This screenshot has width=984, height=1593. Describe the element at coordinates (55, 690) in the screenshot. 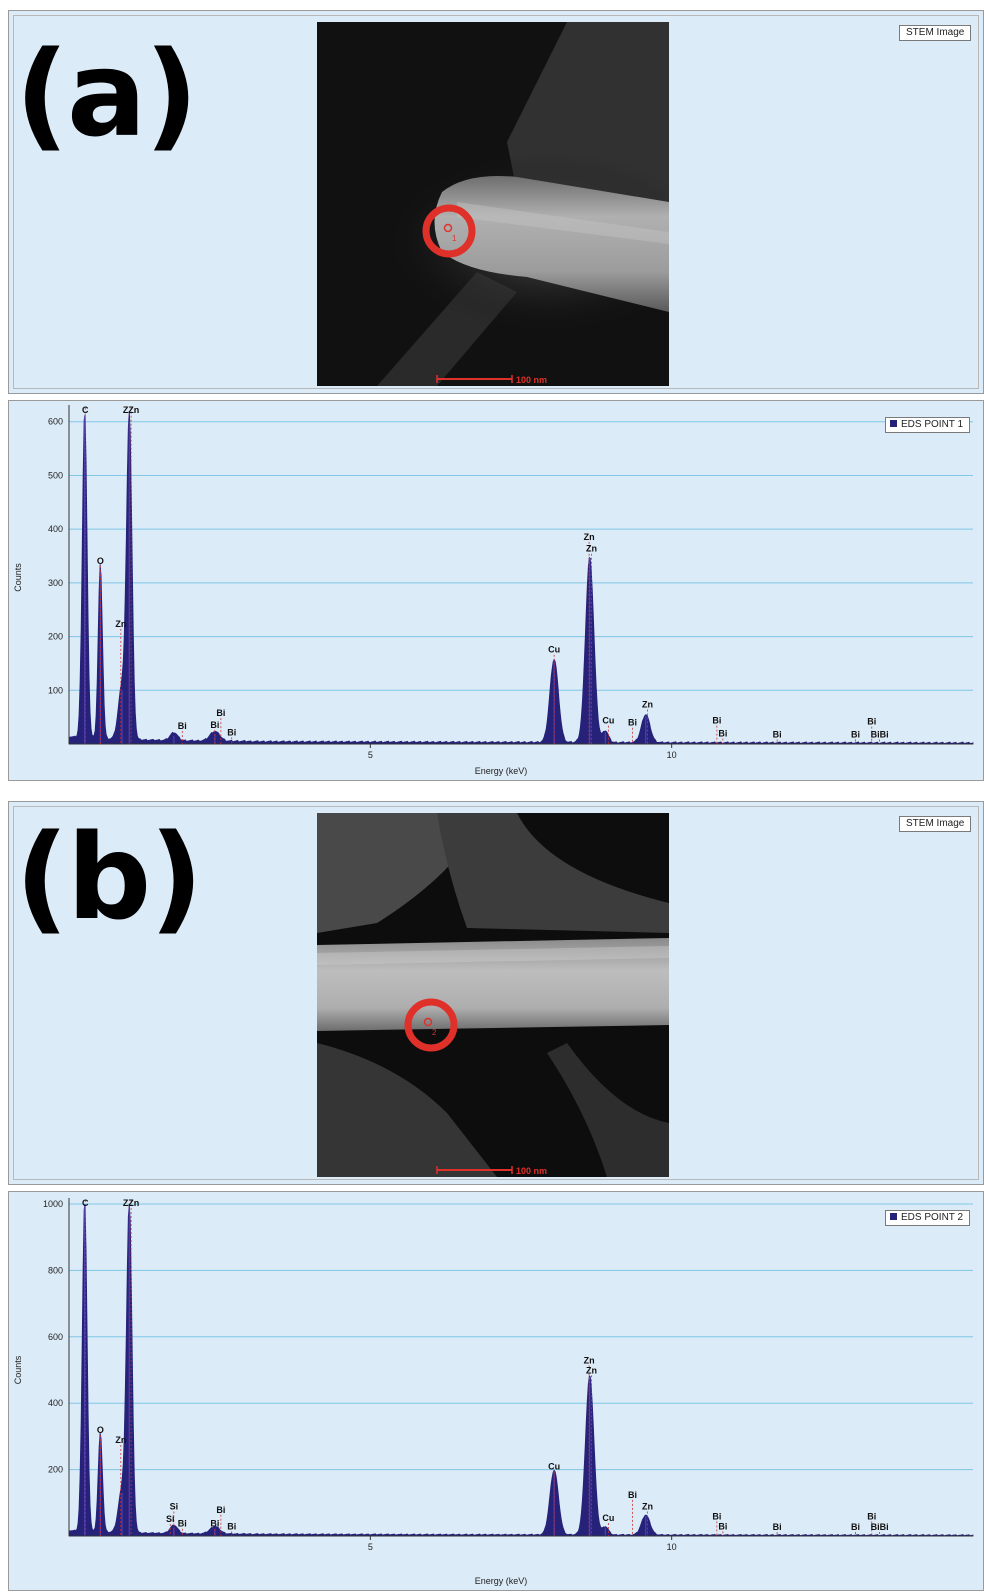

I see `y-tick-label: 100` at that location.